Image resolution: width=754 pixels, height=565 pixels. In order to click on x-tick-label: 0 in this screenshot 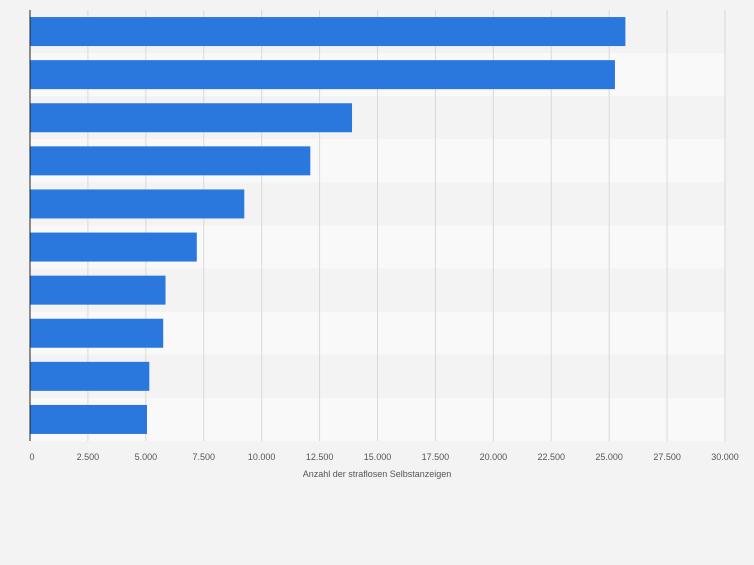, I will do `click(31, 457)`.